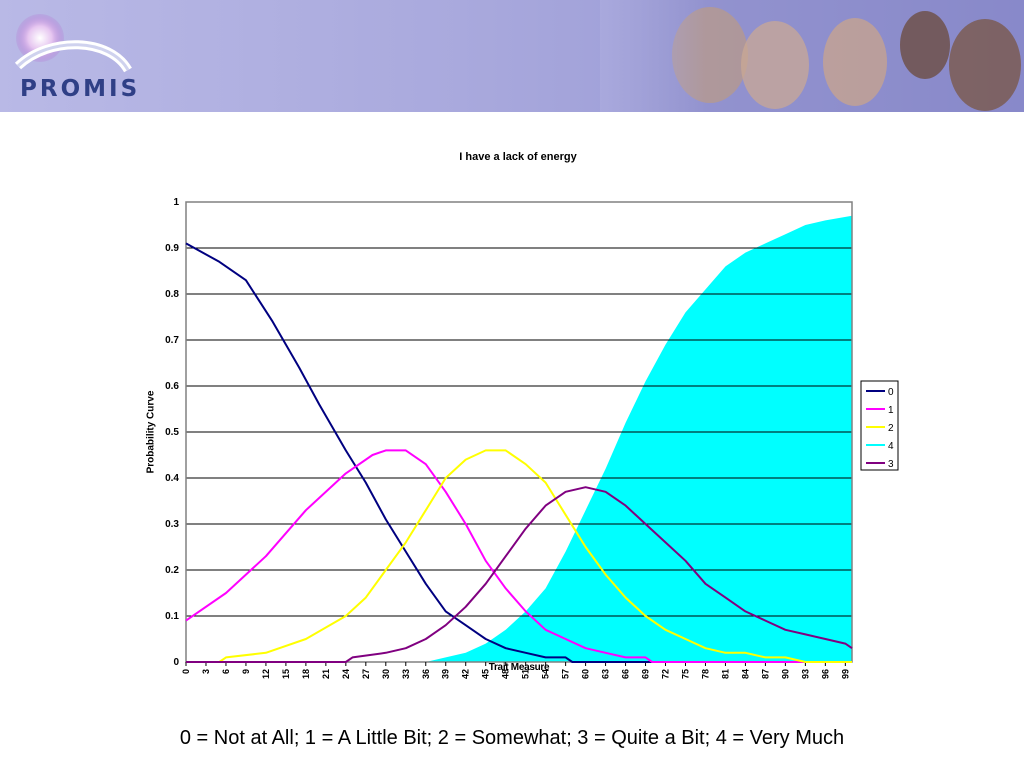 The height and width of the screenshot is (768, 1024). I want to click on legend-box, so click(879, 425).